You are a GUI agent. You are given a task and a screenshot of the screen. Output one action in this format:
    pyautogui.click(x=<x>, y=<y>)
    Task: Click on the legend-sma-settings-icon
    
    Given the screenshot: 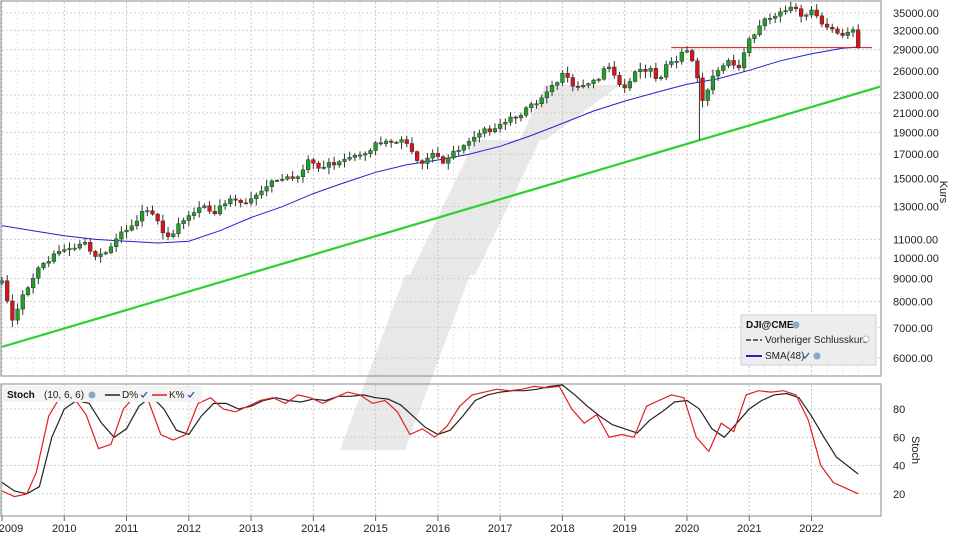 What is the action you would take?
    pyautogui.click(x=817, y=356)
    